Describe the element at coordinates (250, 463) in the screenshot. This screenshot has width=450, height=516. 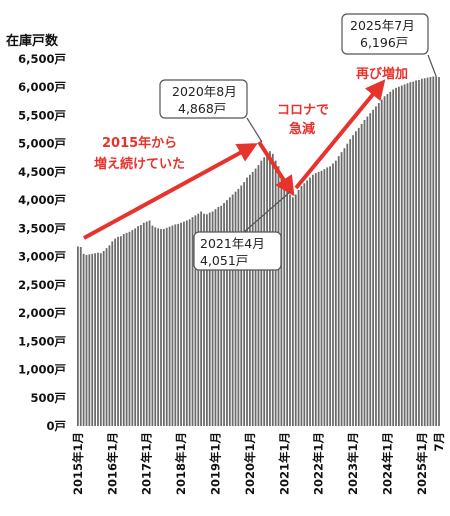
I see `x-tick-label: 2020年1月` at that location.